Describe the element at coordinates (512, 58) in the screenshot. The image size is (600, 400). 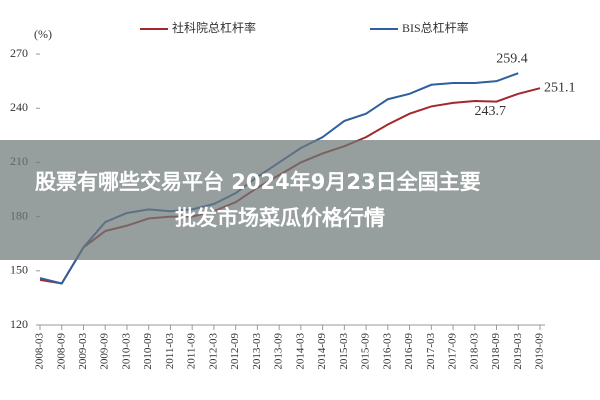
I see `data-label: 259.4` at that location.